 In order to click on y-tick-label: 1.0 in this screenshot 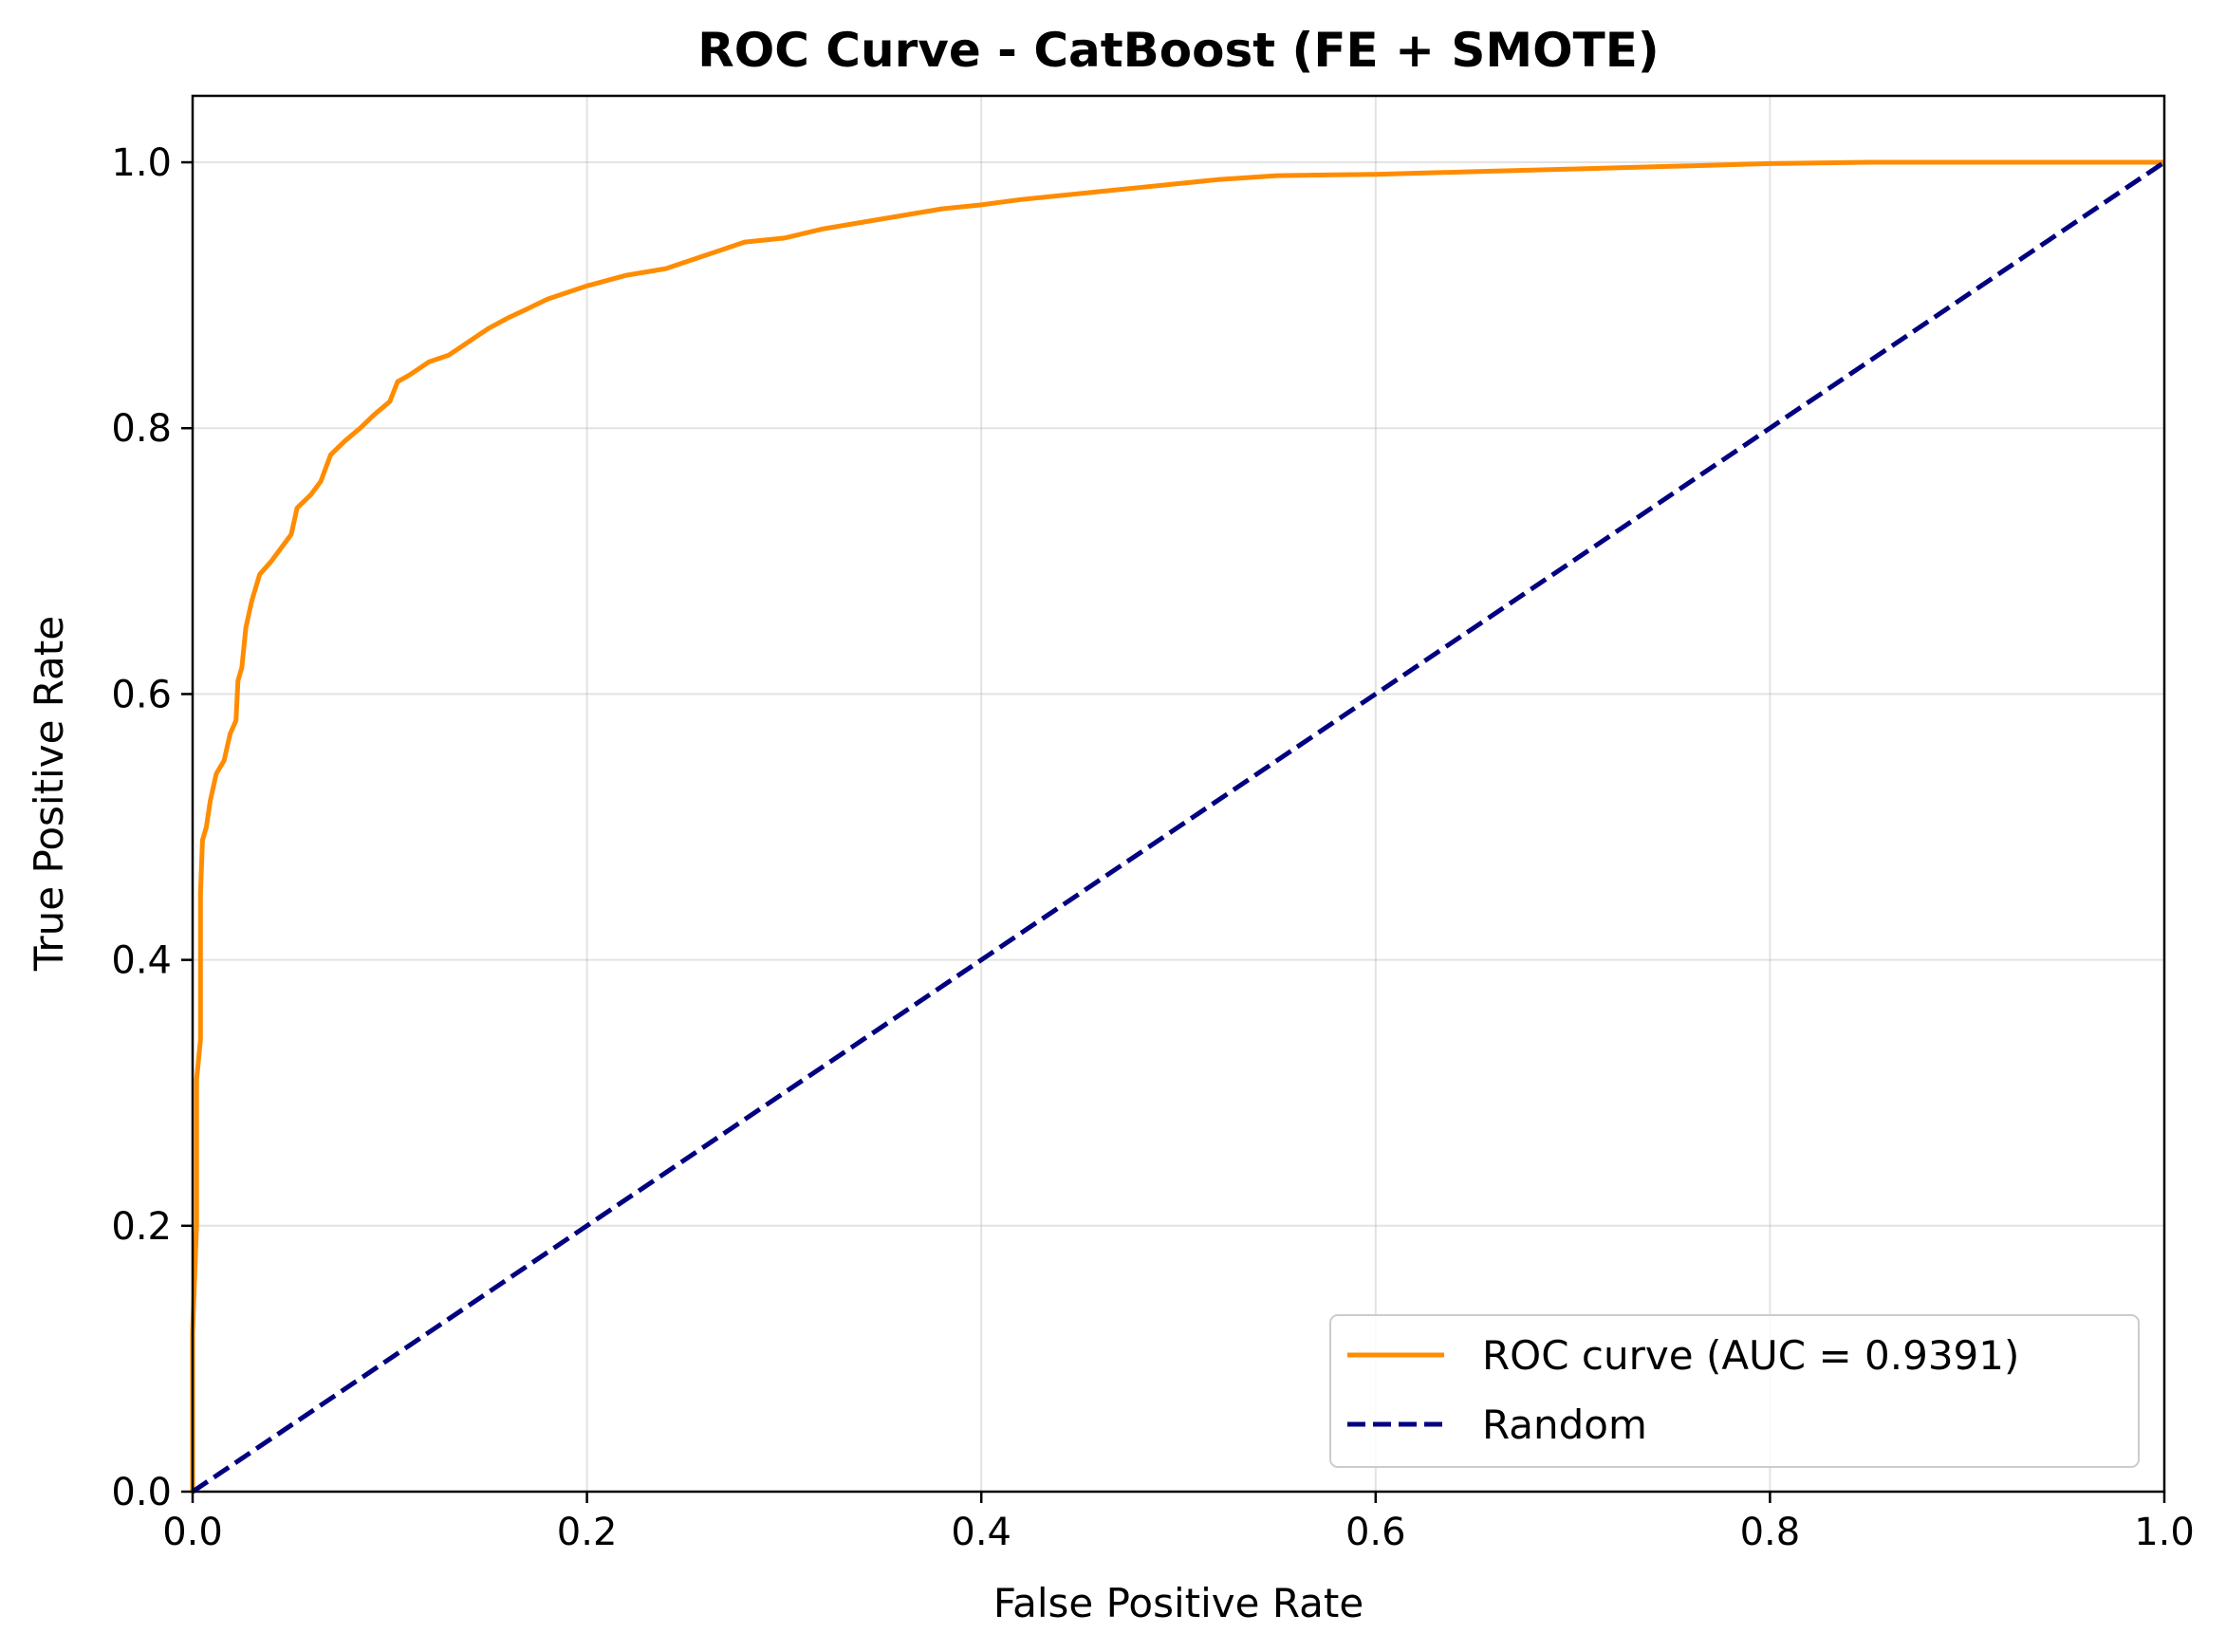, I will do `click(141, 163)`.